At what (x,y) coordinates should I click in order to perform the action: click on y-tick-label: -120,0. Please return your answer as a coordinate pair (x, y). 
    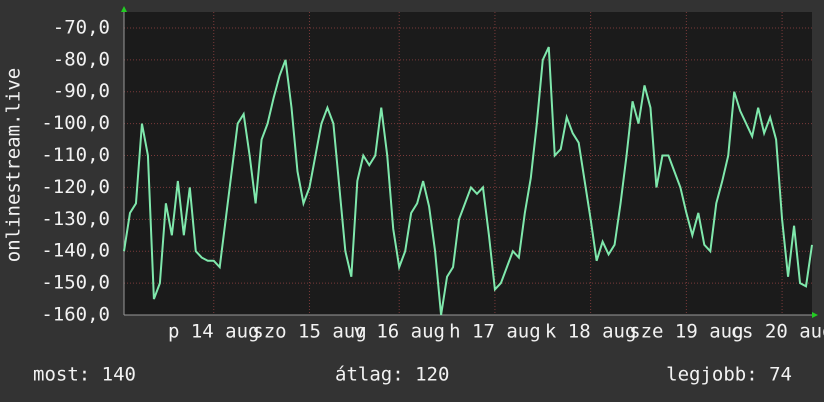
    Looking at the image, I should click on (75, 187).